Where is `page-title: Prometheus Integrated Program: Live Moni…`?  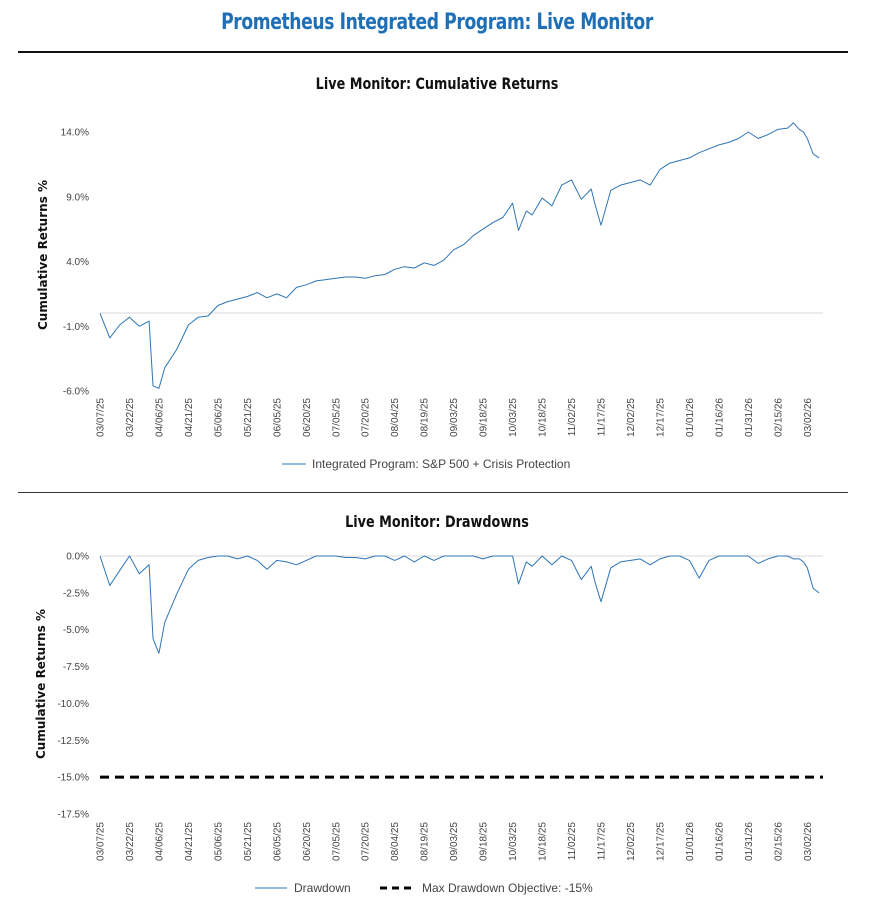 page-title: Prometheus Integrated Program: Live Moni… is located at coordinates (437, 22).